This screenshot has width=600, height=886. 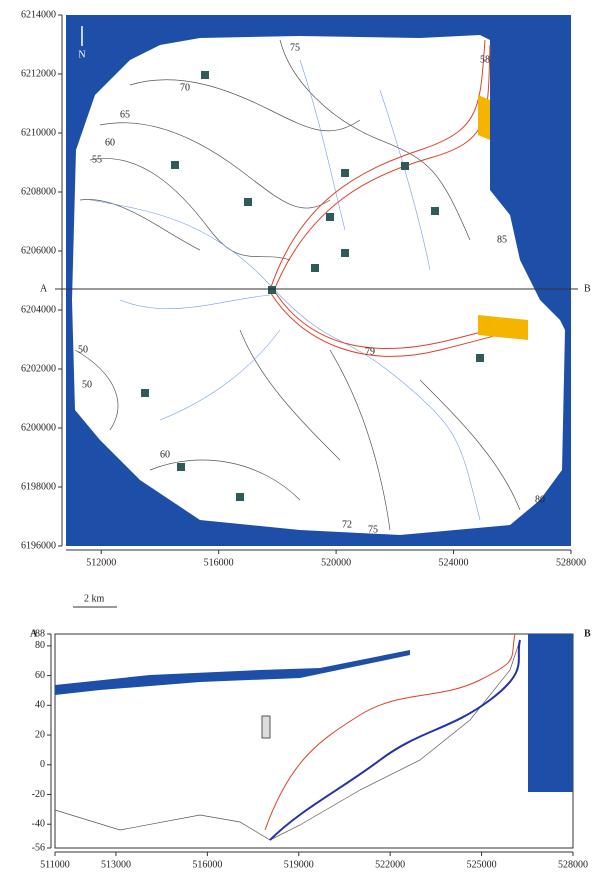 I want to click on y-tick-label: 6208000, so click(x=38, y=191).